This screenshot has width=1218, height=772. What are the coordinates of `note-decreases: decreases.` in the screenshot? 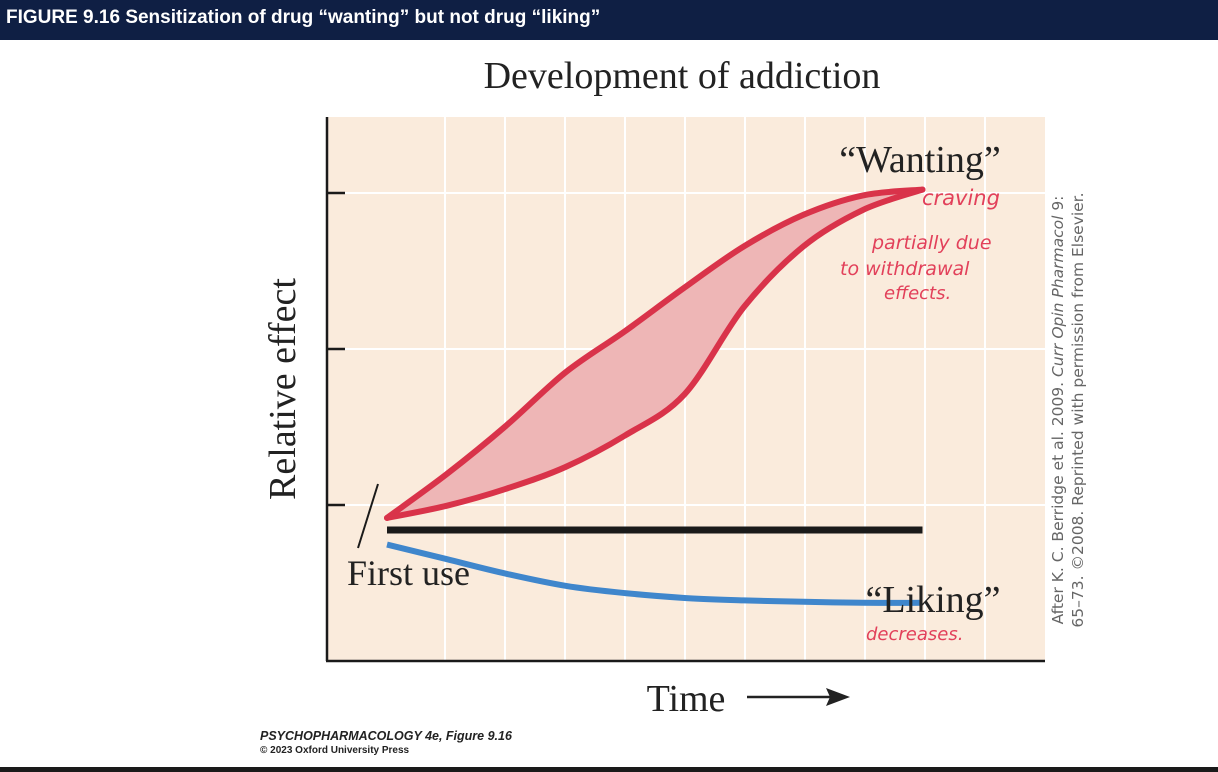 It's located at (914, 634).